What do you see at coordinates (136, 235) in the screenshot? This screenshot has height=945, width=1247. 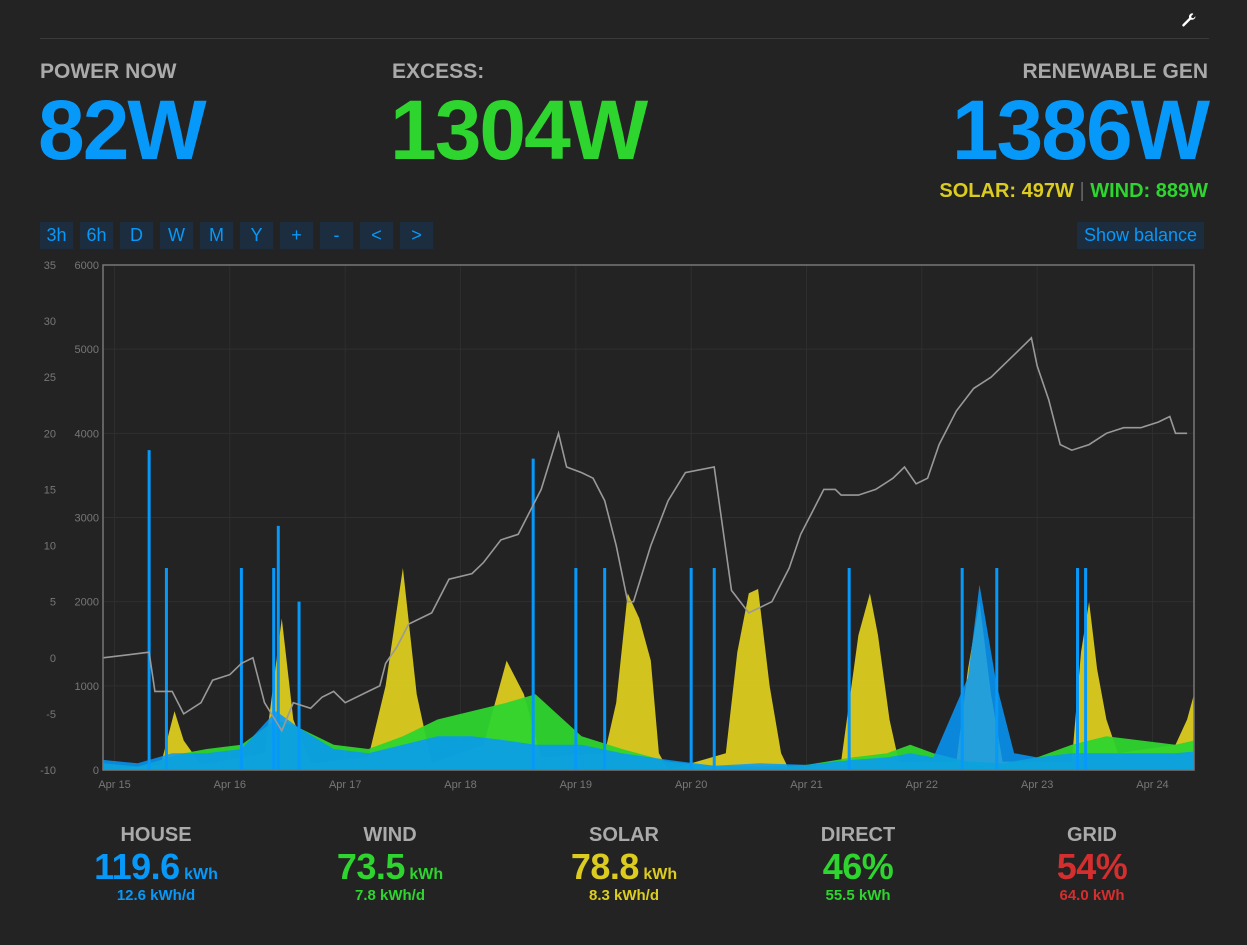 I see `range-day-button: D` at bounding box center [136, 235].